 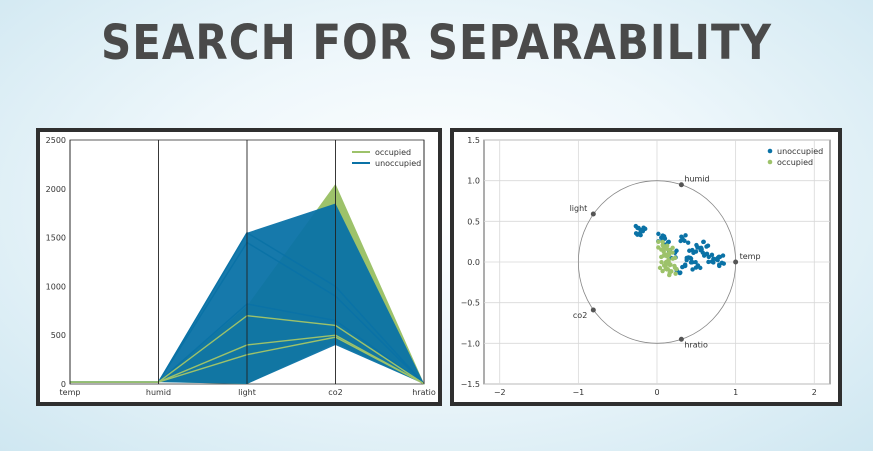 I want to click on y-tick-label: 1.0, so click(x=473, y=181).